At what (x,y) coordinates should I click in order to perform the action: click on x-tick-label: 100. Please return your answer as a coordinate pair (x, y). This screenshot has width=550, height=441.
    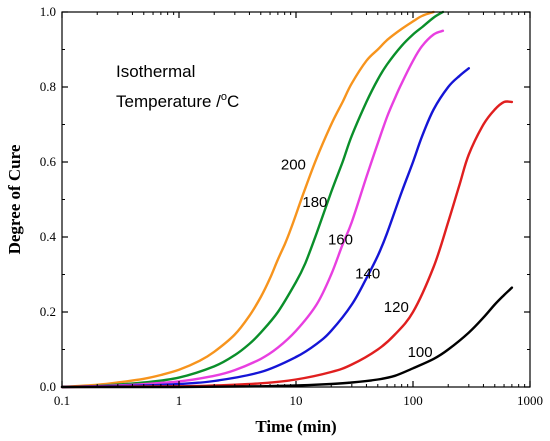
    Looking at the image, I should click on (413, 400).